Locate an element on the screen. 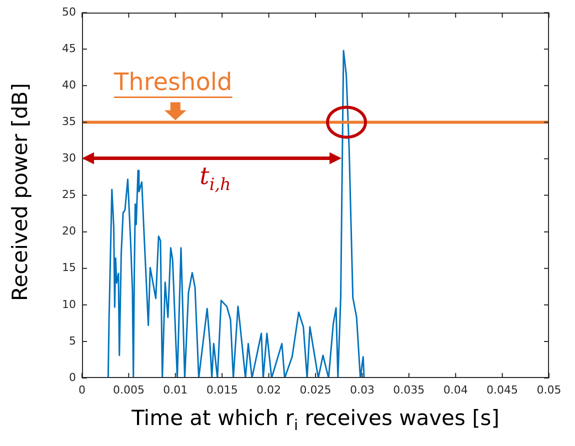 The image size is (575, 446). x-tick-label: 0.035 is located at coordinates (409, 389).